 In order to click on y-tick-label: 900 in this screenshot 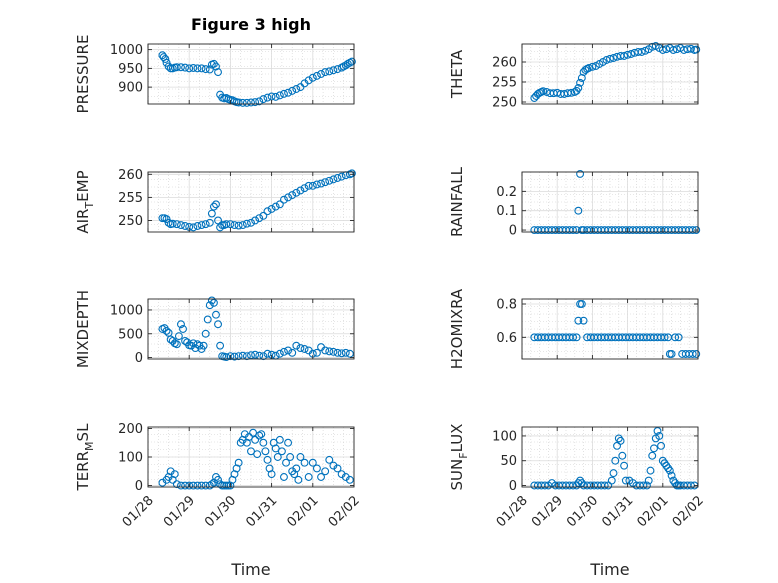, I will do `click(130, 88)`.